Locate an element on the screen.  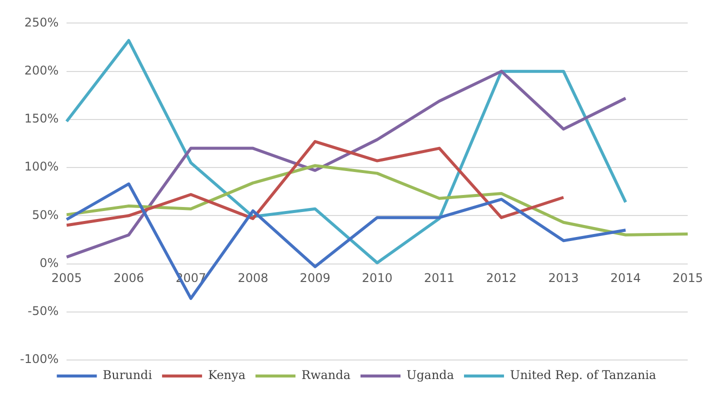
x-tick-label: 2006 is located at coordinates (128, 278).